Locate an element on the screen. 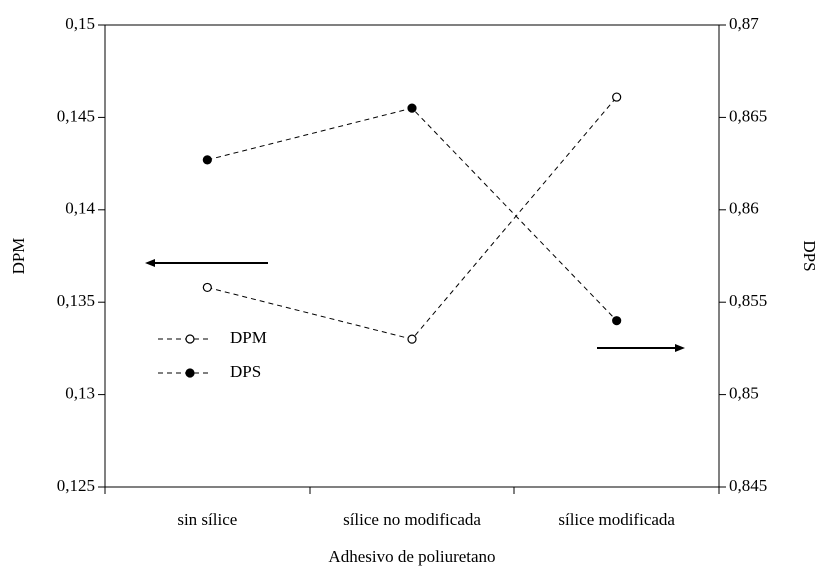 Image resolution: width=827 pixels, height=572 pixels. y2-tick-label: 0,85 is located at coordinates (744, 393).